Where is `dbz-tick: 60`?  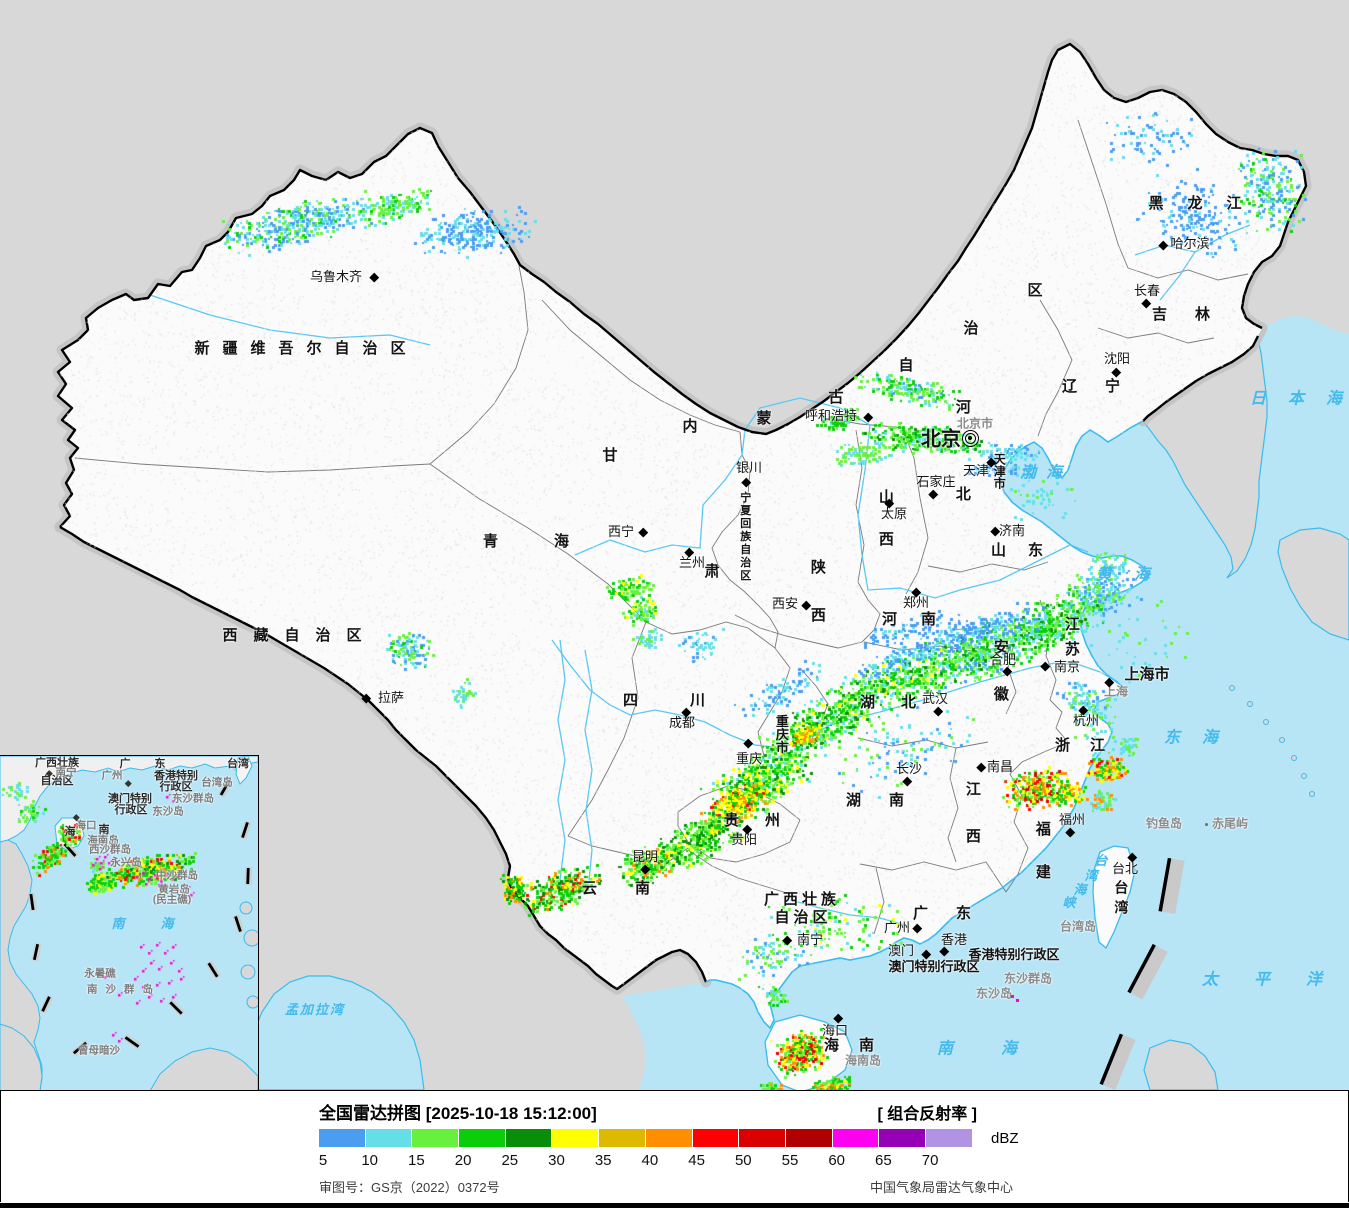
dbz-tick: 60 is located at coordinates (837, 1160).